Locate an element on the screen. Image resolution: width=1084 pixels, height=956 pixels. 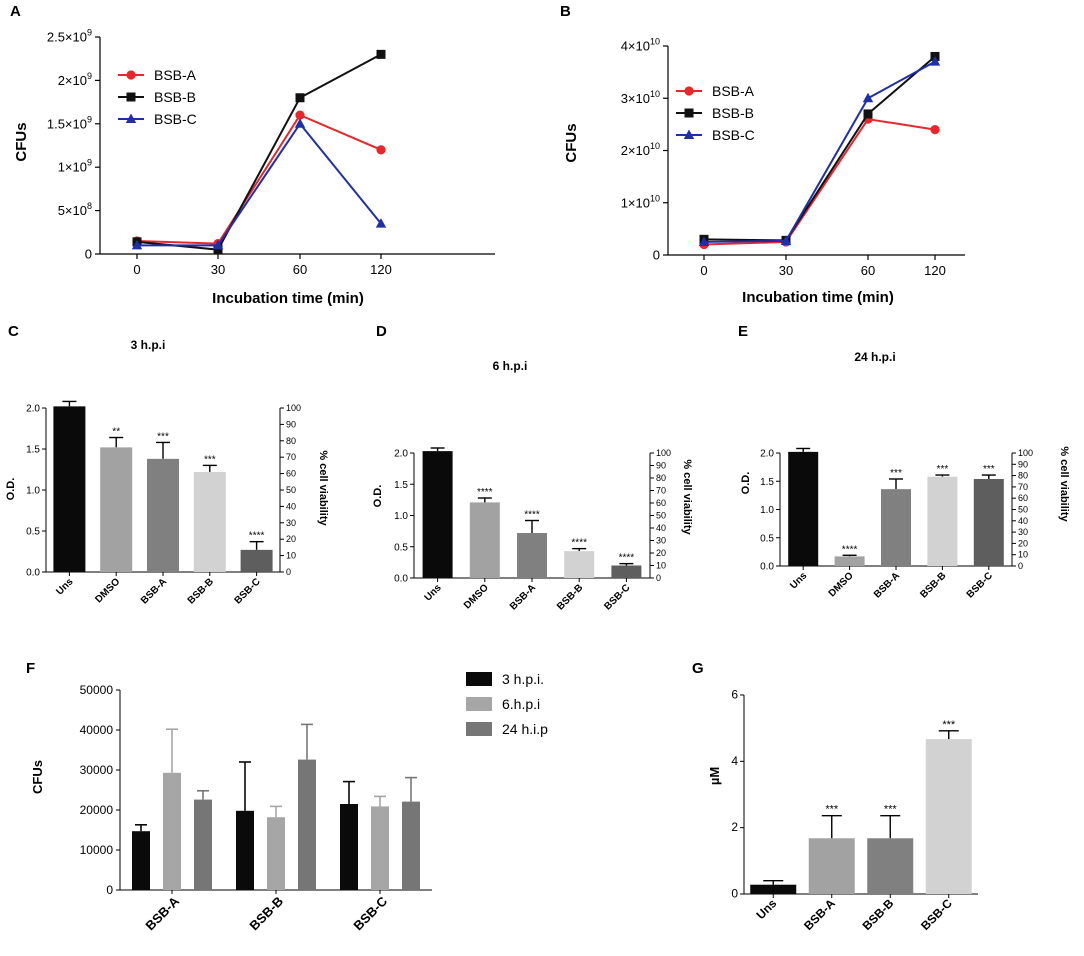
y-tick-label: 1×10⁹ is located at coordinates (75, 166).